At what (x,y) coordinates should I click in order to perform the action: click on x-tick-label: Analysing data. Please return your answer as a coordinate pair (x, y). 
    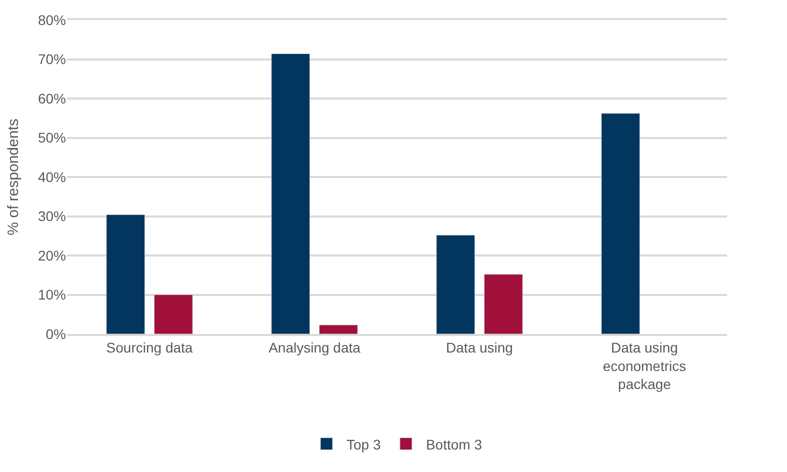
    Looking at the image, I should click on (314, 348).